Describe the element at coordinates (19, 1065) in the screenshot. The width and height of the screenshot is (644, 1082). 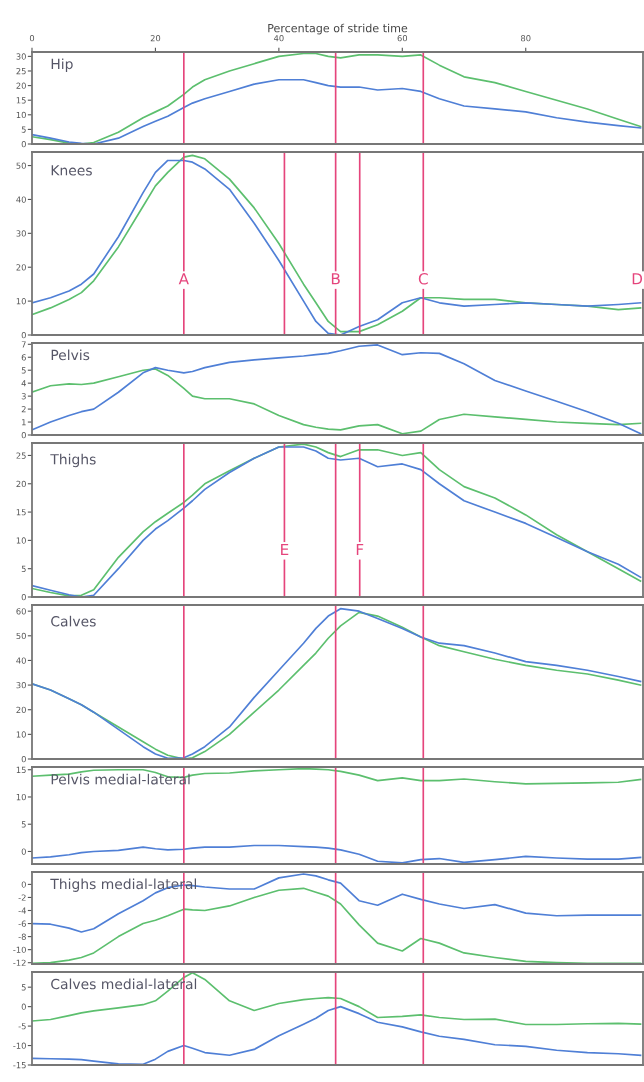
I see `y-tick-label: -15` at that location.